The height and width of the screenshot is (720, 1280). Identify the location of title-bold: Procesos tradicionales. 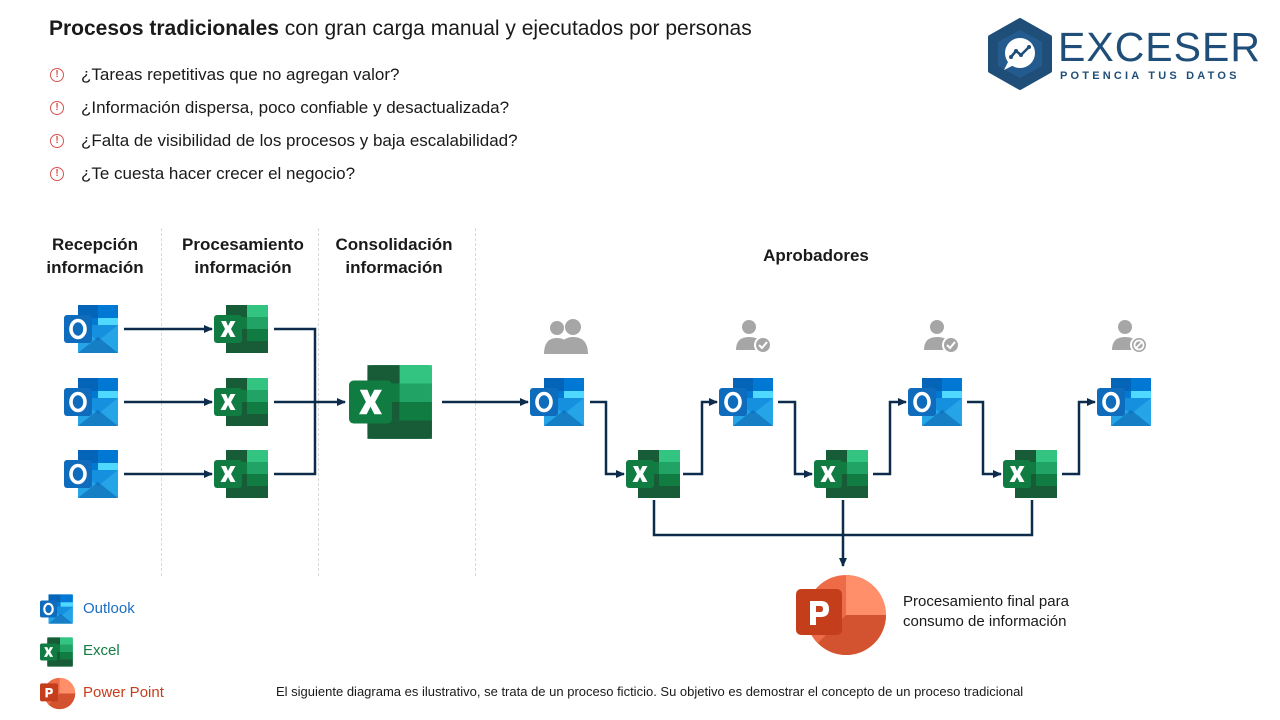
(164, 28).